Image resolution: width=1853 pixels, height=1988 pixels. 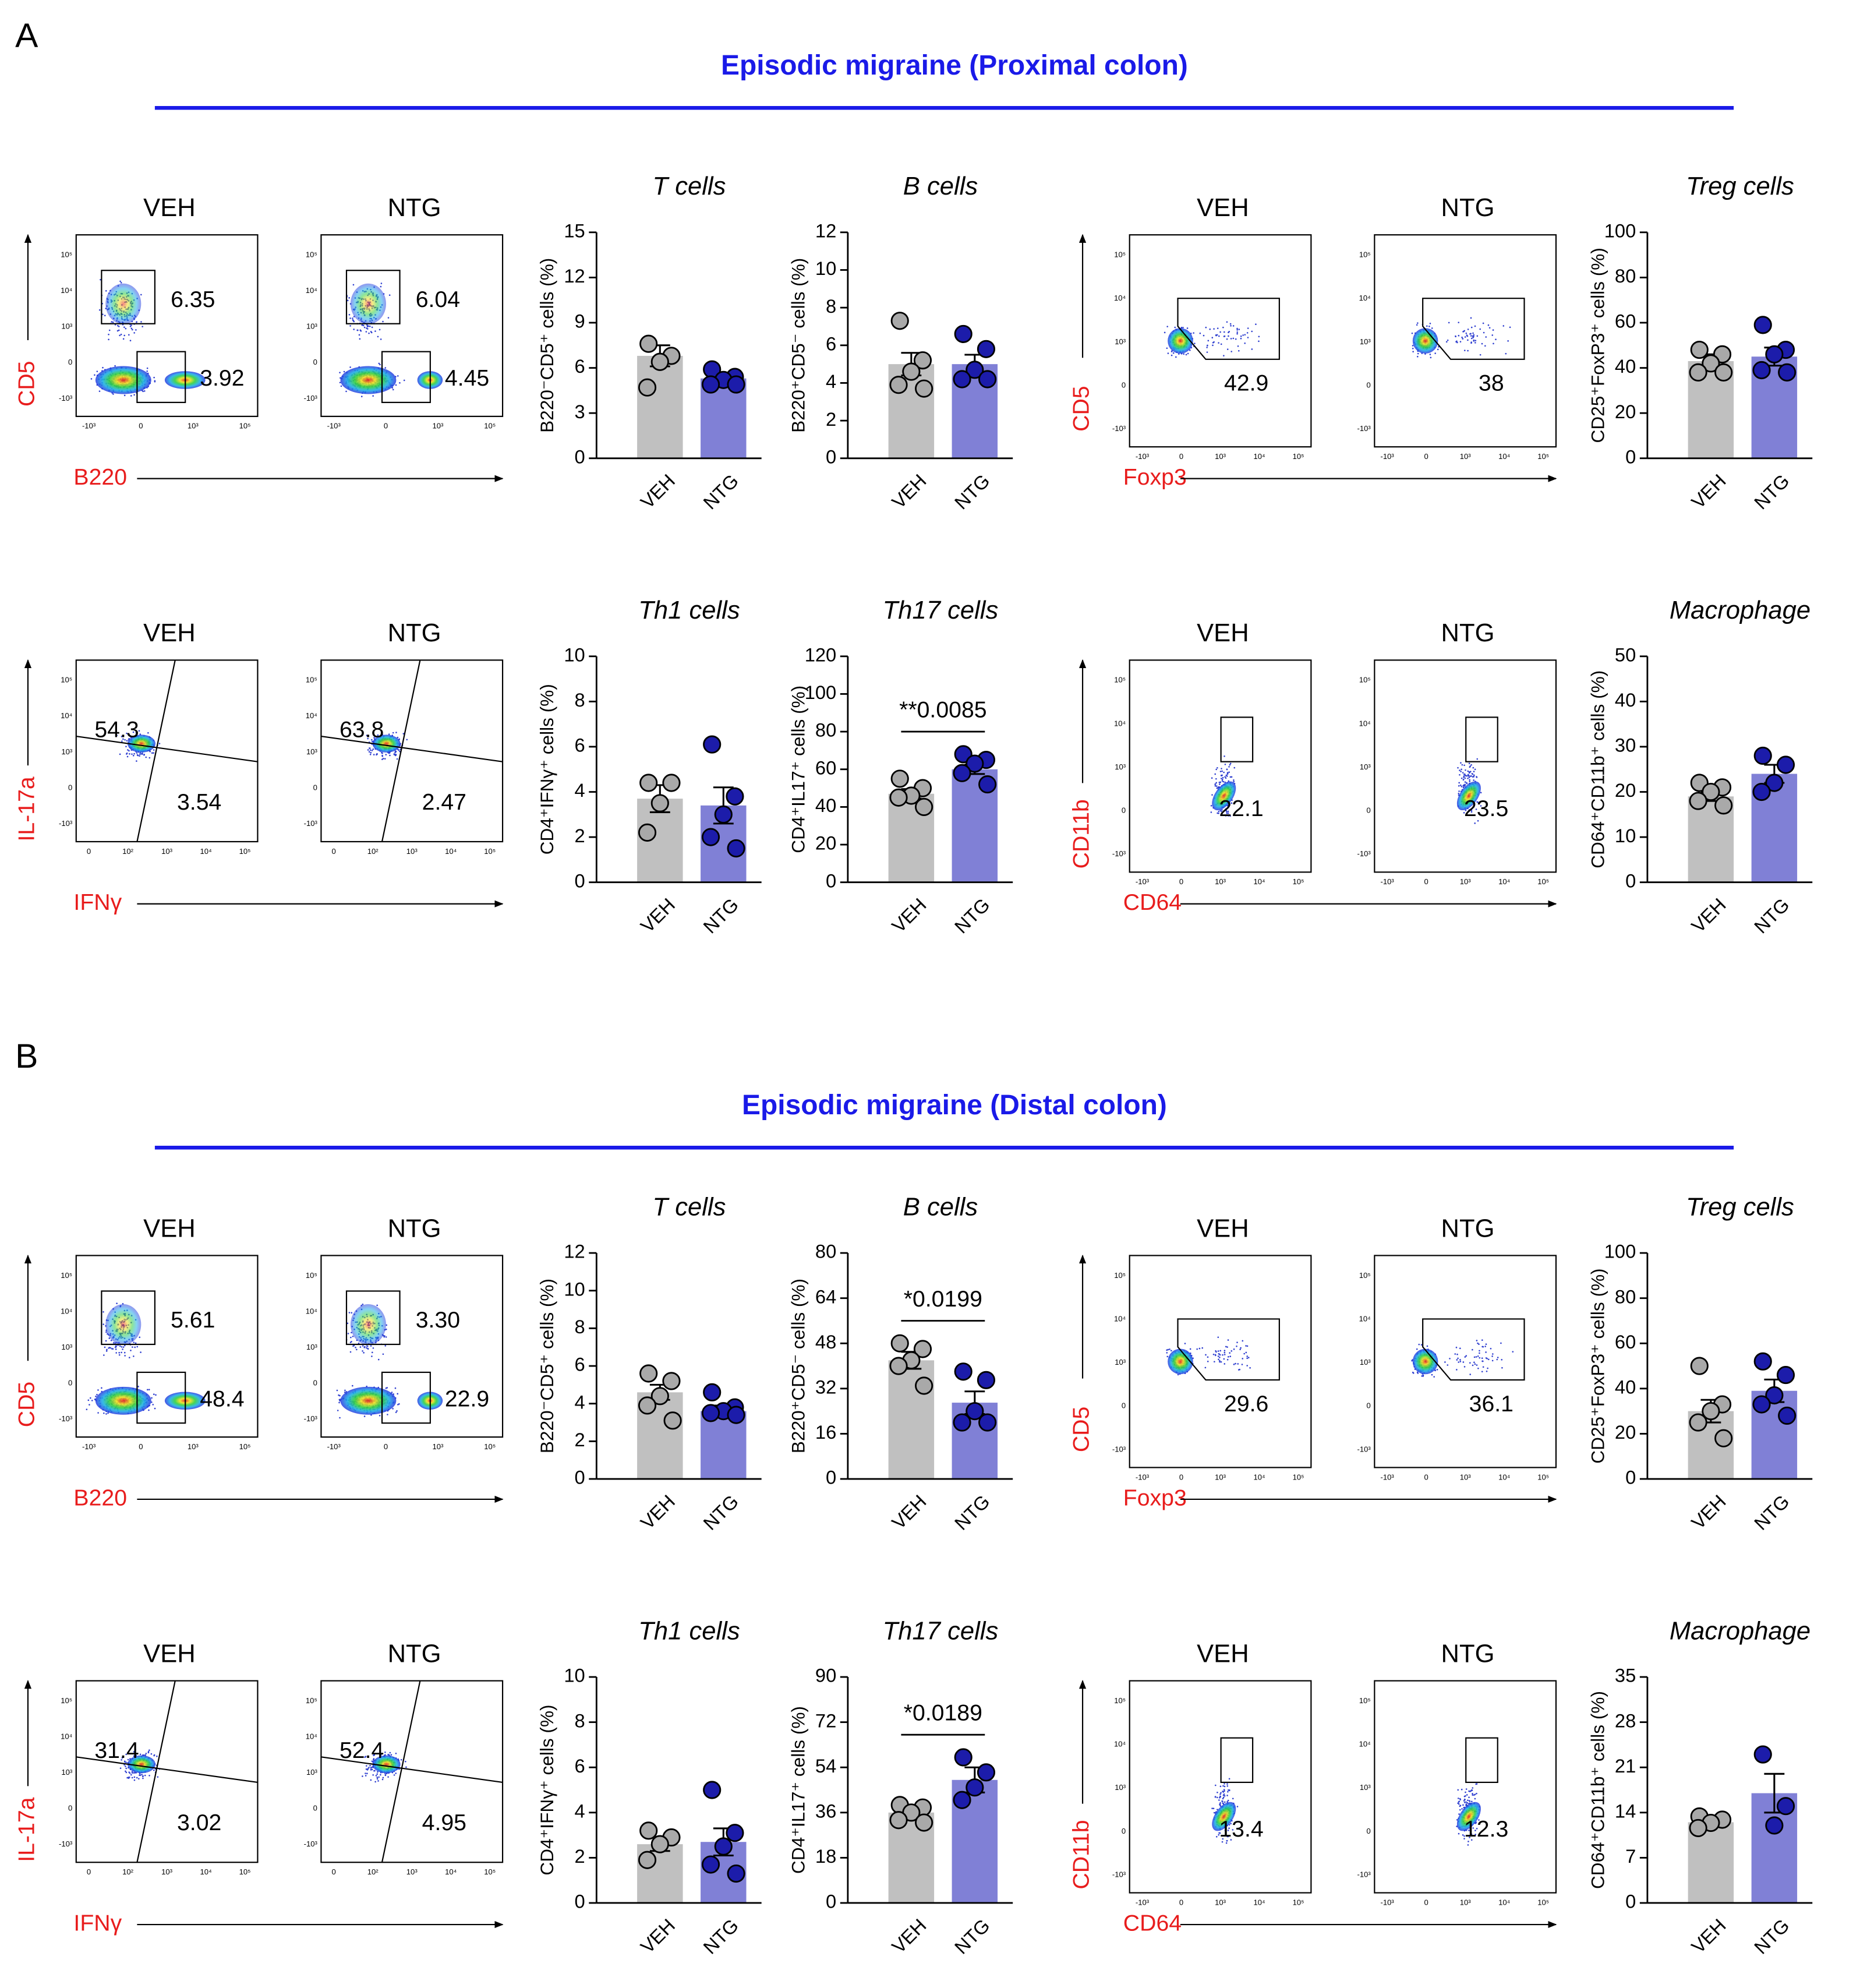 I want to click on y-tick-label: 12, so click(x=825, y=230).